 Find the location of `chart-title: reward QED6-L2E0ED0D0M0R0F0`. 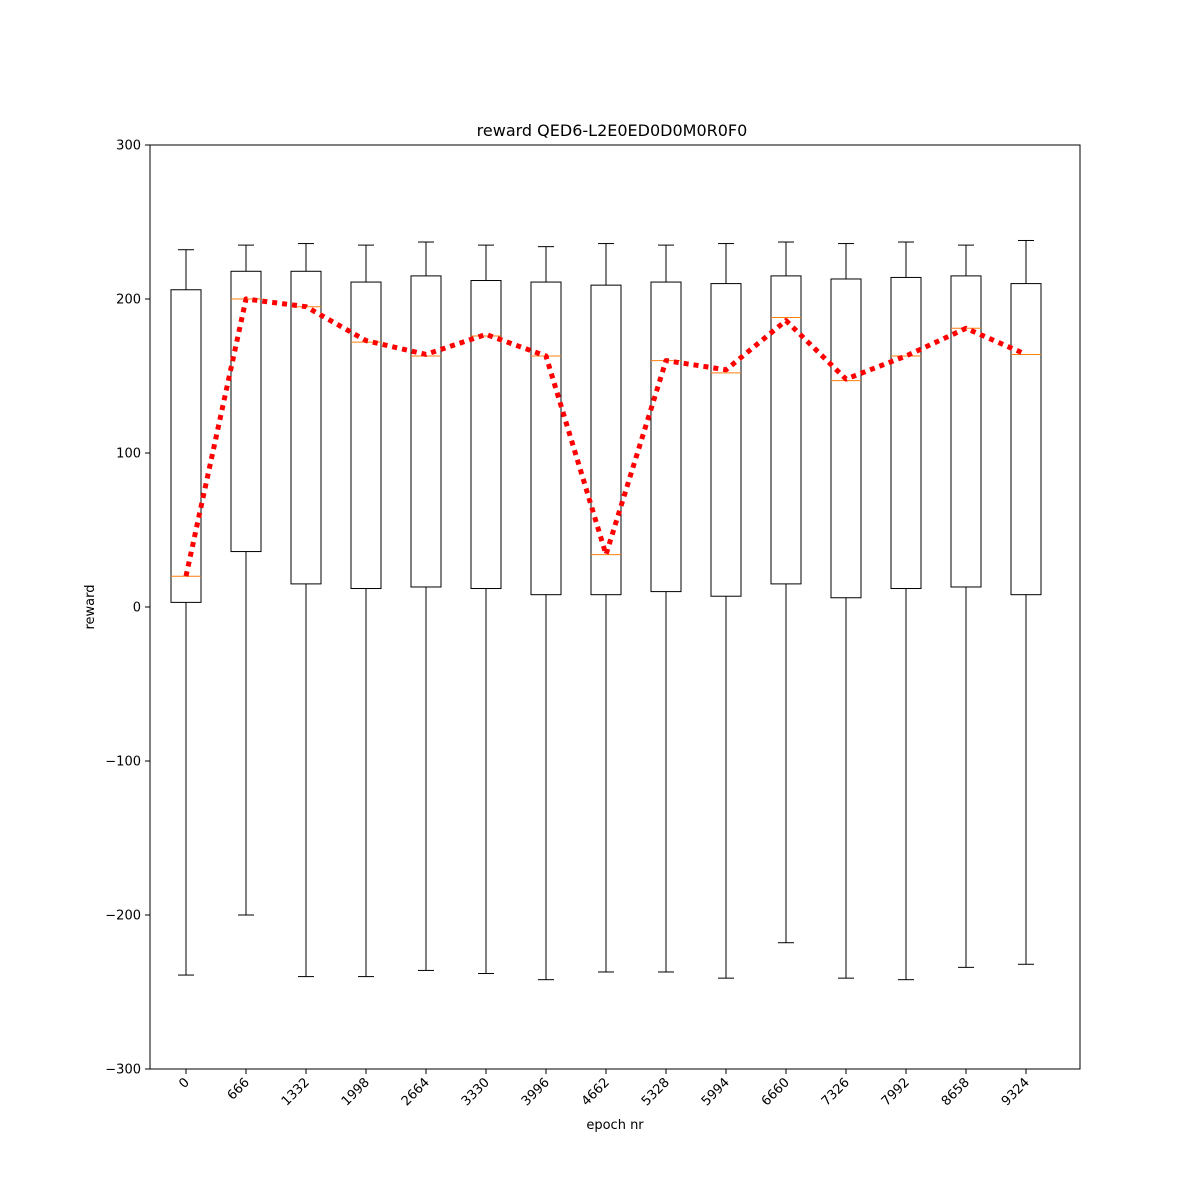

chart-title: reward QED6-L2E0ED0D0M0R0F0 is located at coordinates (612, 130).